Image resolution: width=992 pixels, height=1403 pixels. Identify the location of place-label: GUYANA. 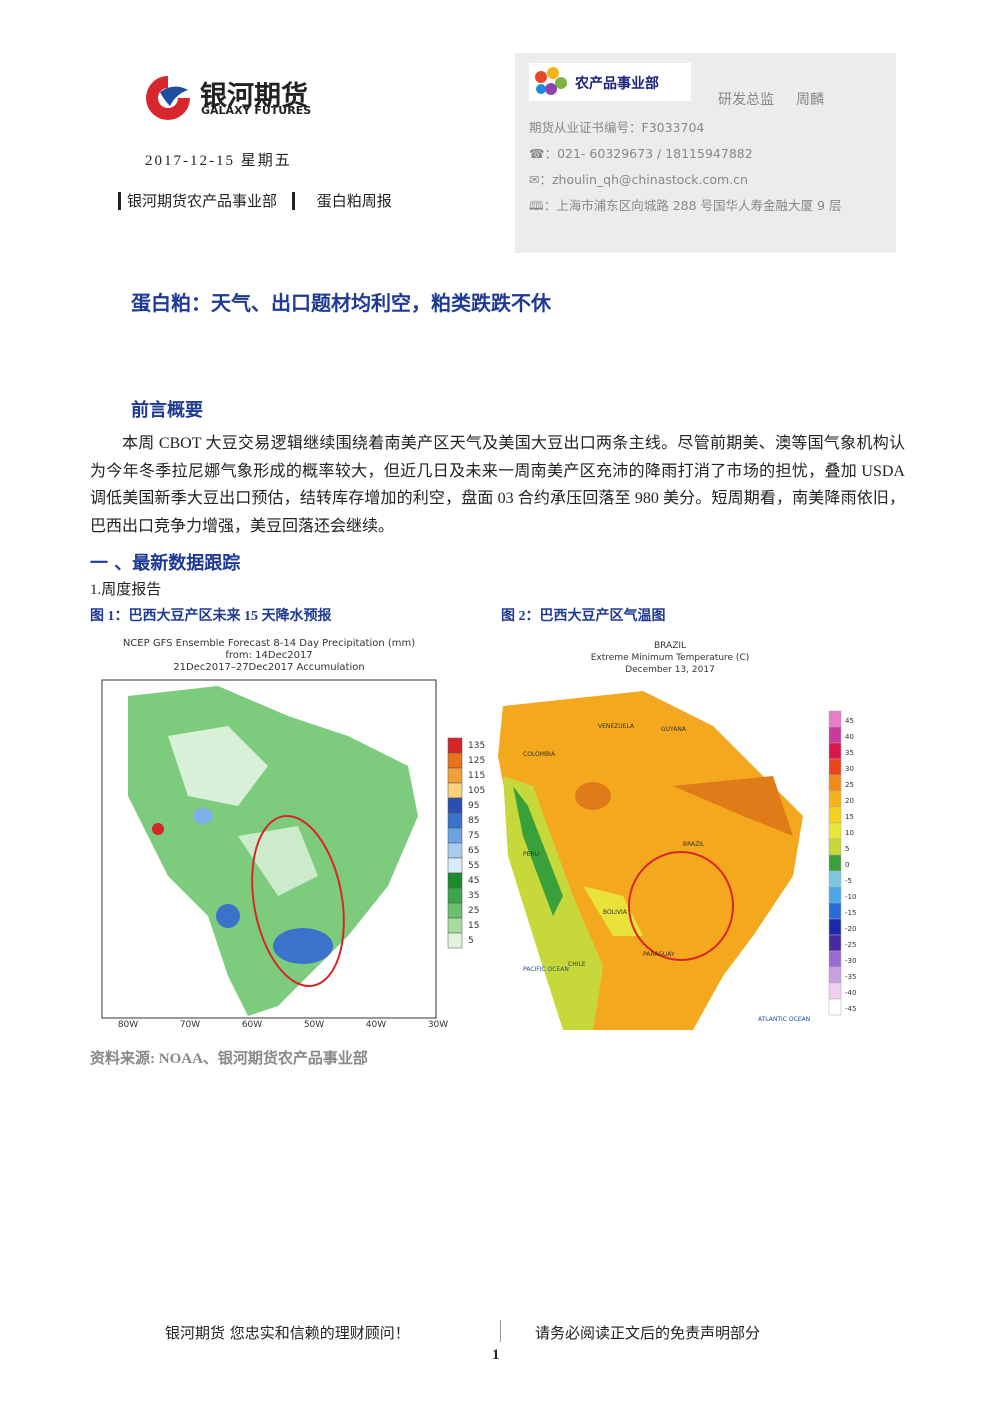
(674, 729).